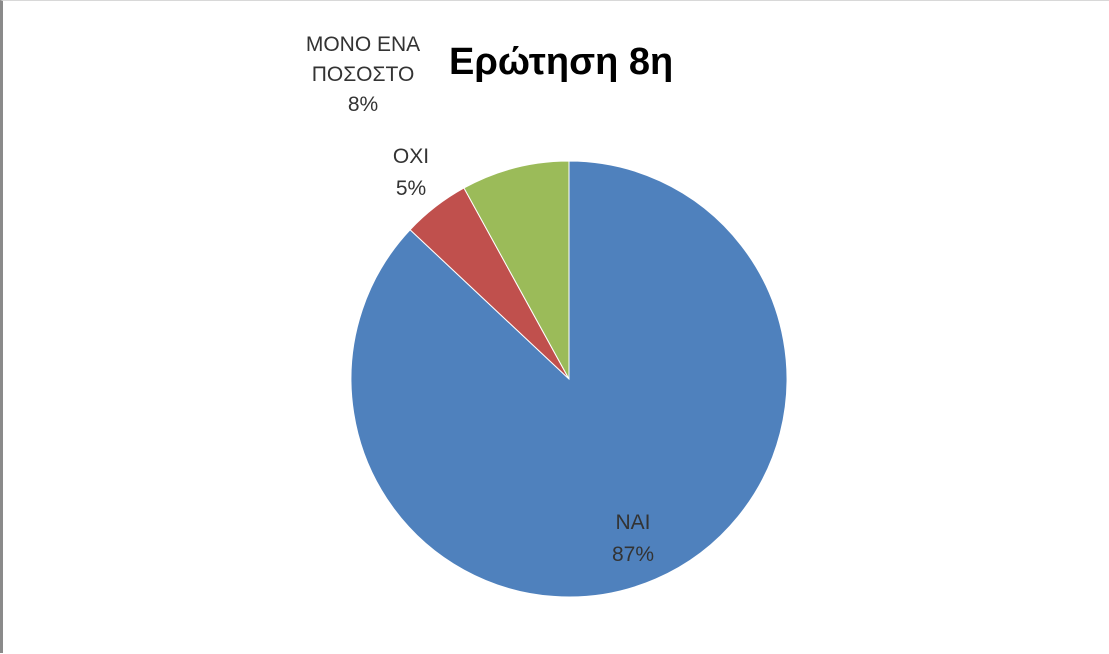  Describe the element at coordinates (411, 188) in the screenshot. I see `slice-label-line: 5%` at that location.